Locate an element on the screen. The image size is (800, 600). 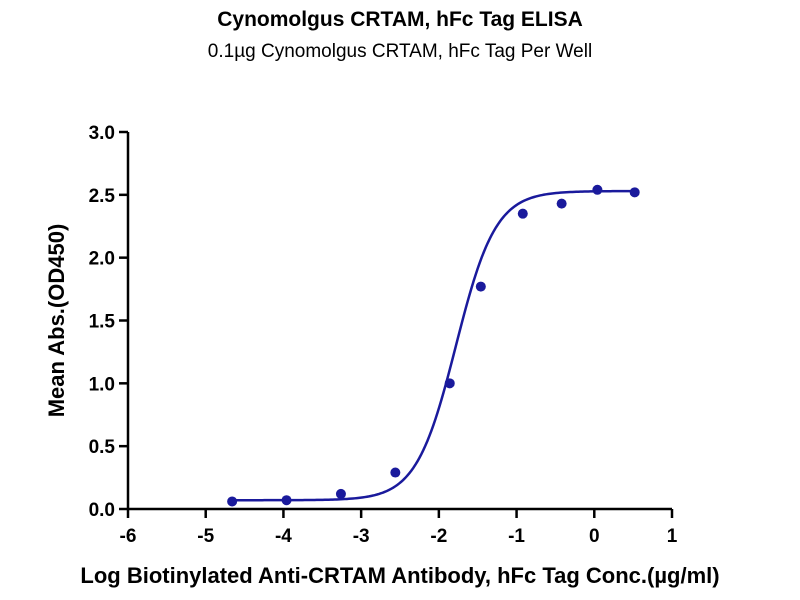
y-tick-label: 2.5 is located at coordinates (102, 196).